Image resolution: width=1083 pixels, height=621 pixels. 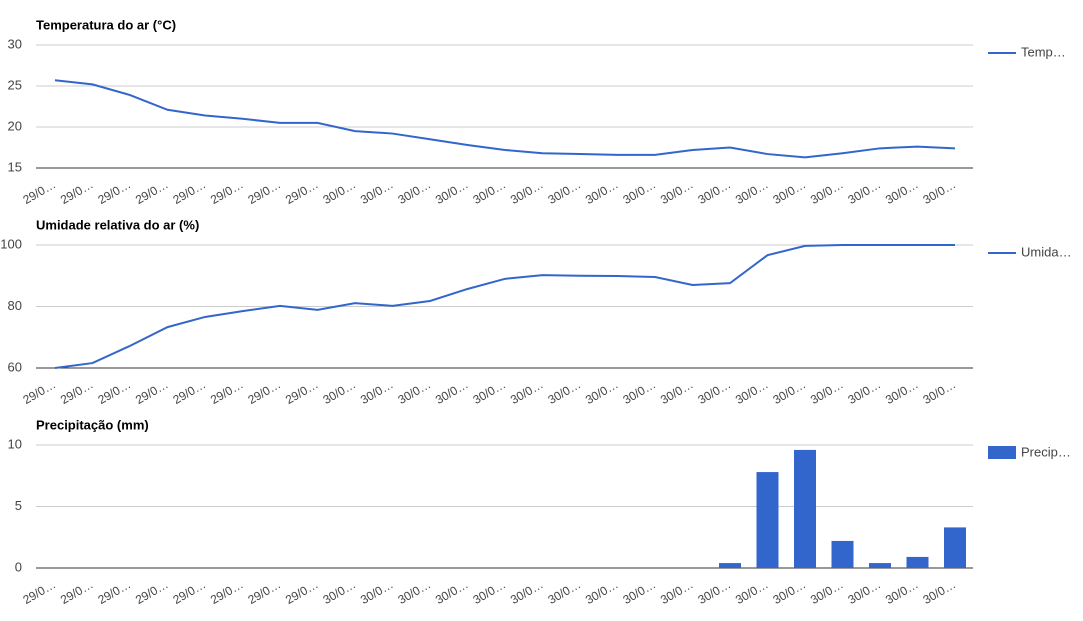 What do you see at coordinates (117, 224) in the screenshot?
I see `chart-title: Umidade relativa do ar (%)` at bounding box center [117, 224].